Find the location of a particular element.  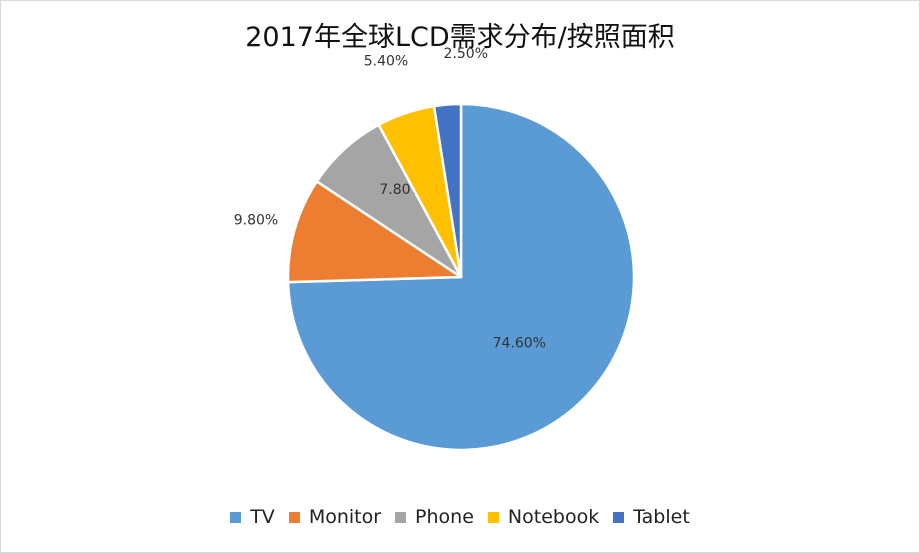

legend-label-notebook: Notebook is located at coordinates (553, 517).